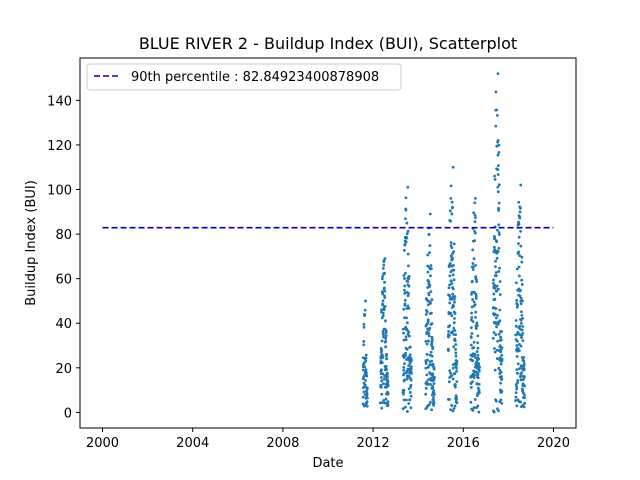  I want to click on legend-label: 90th percentile : 82.84923400878908, so click(255, 77).